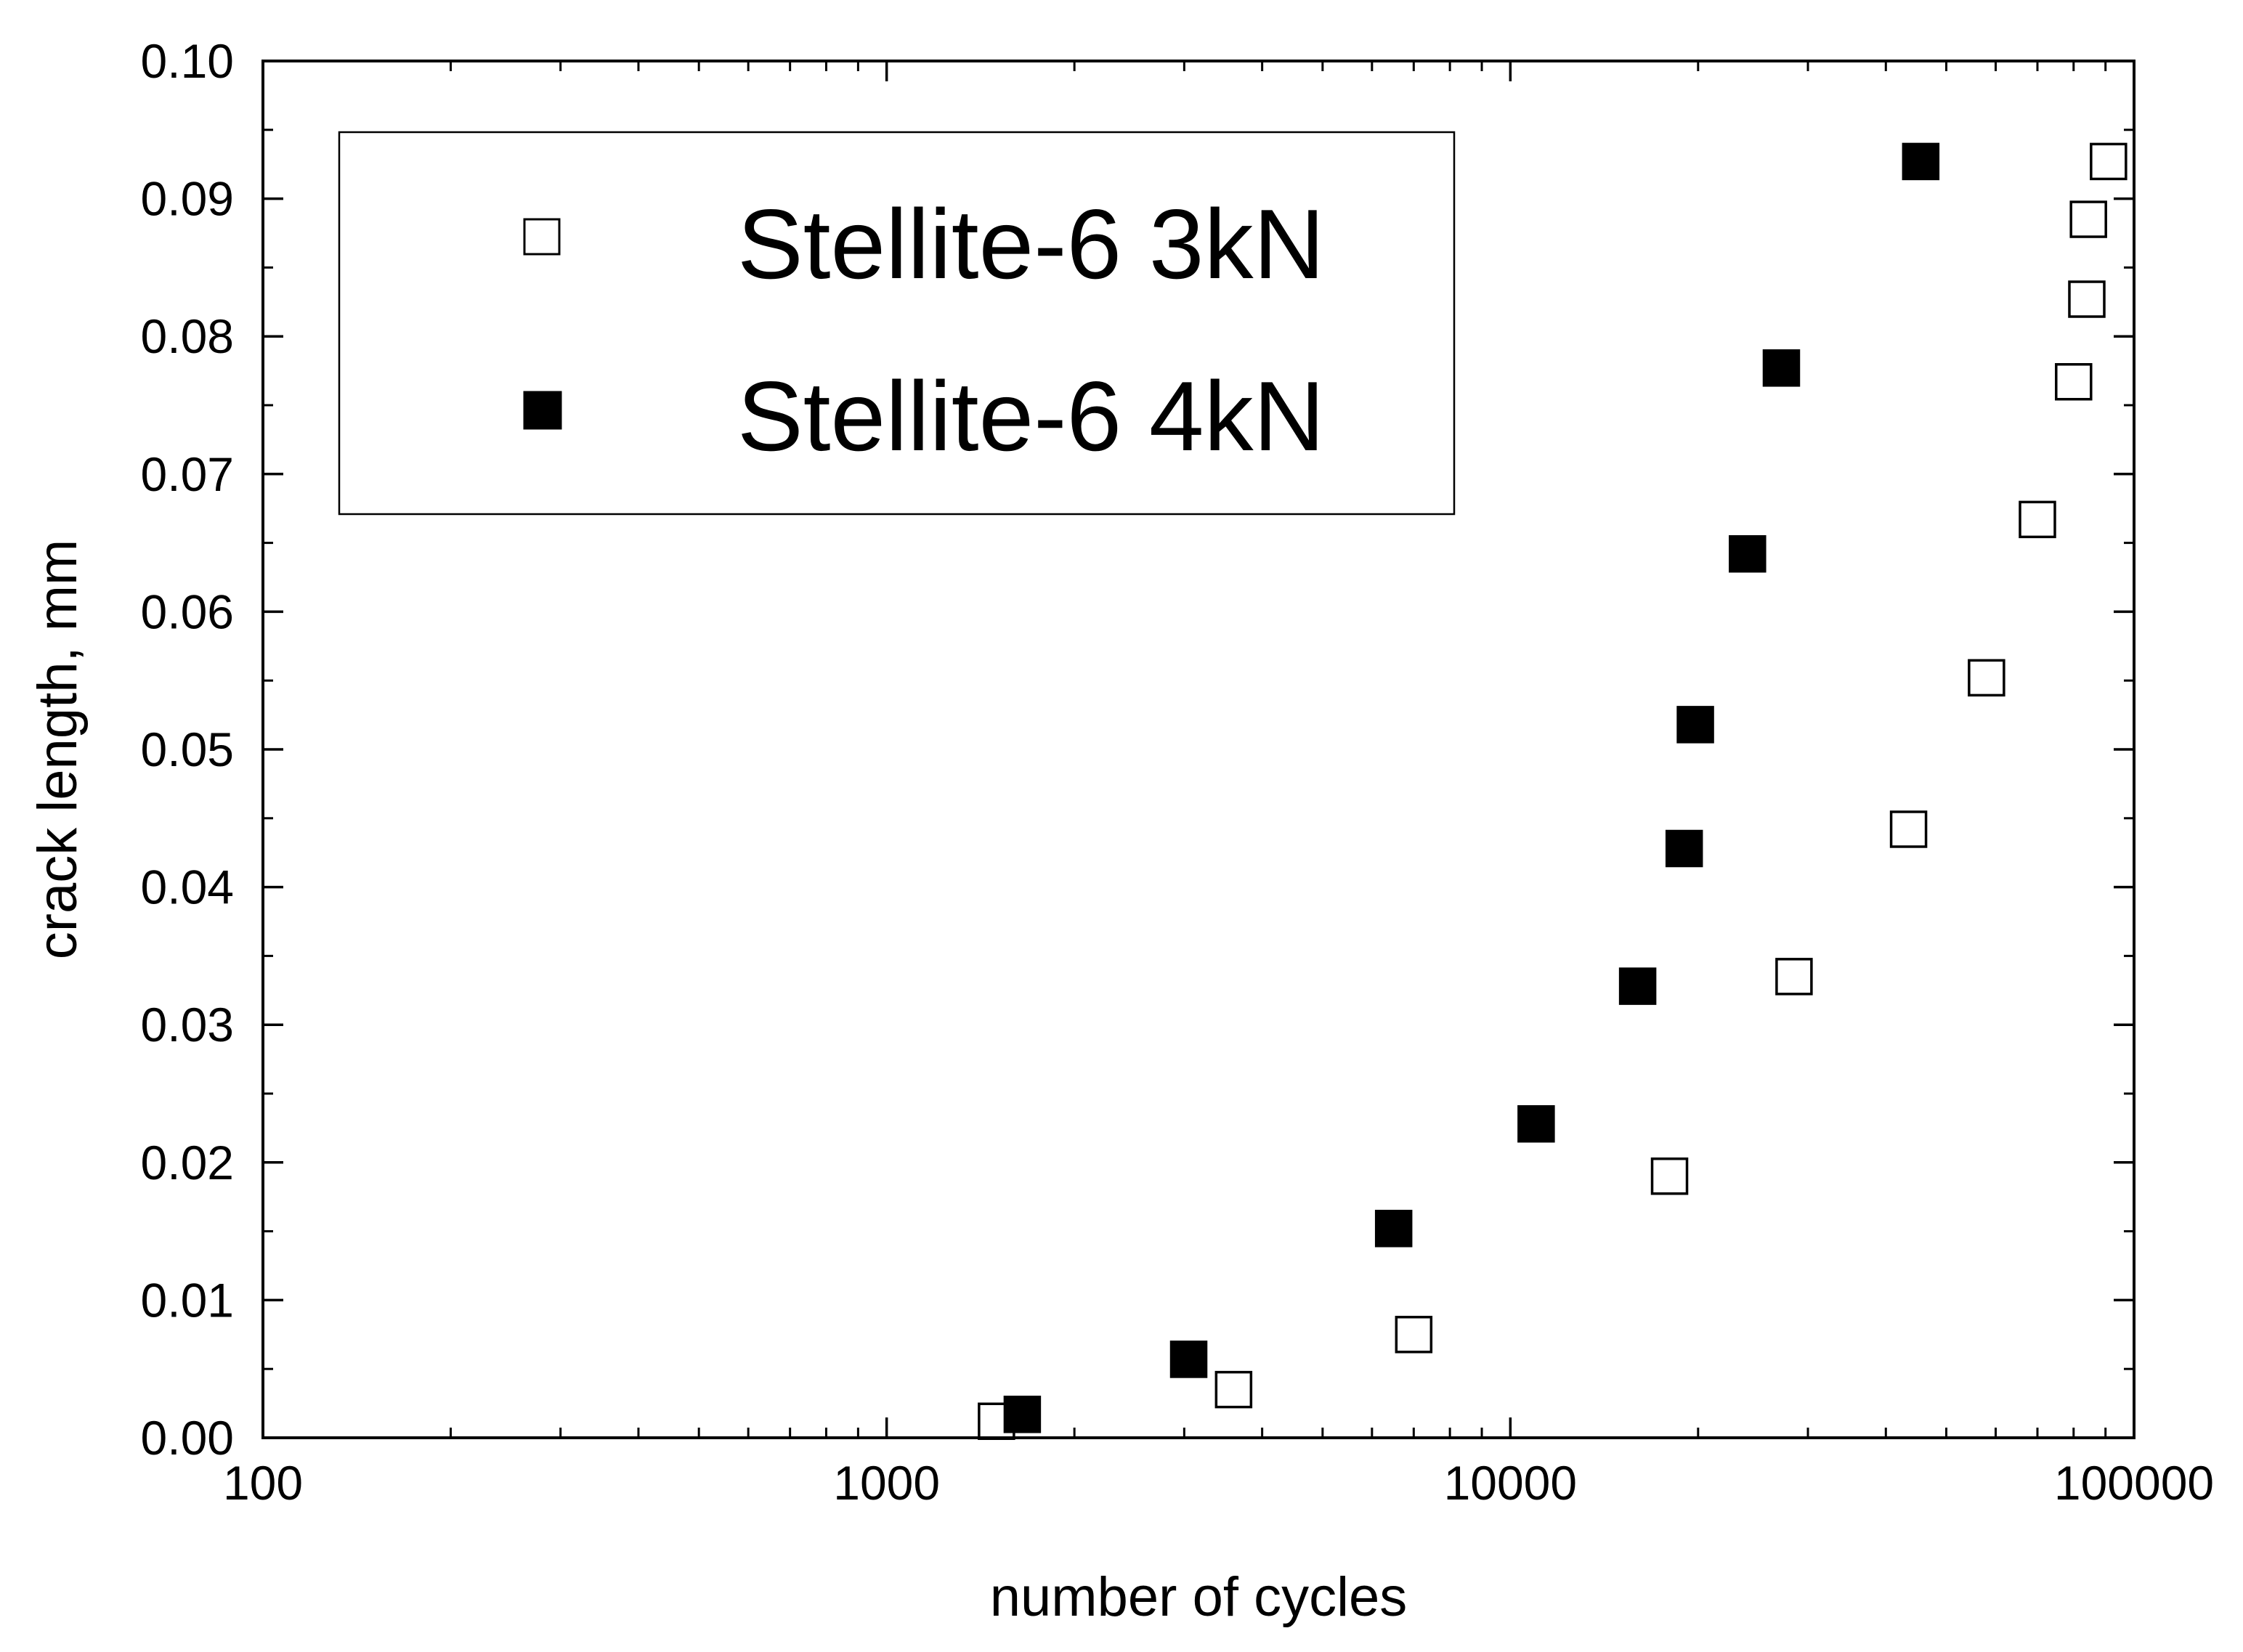 The height and width of the screenshot is (1652, 2243). I want to click on y-tick-label: 0.06, so click(187, 611).